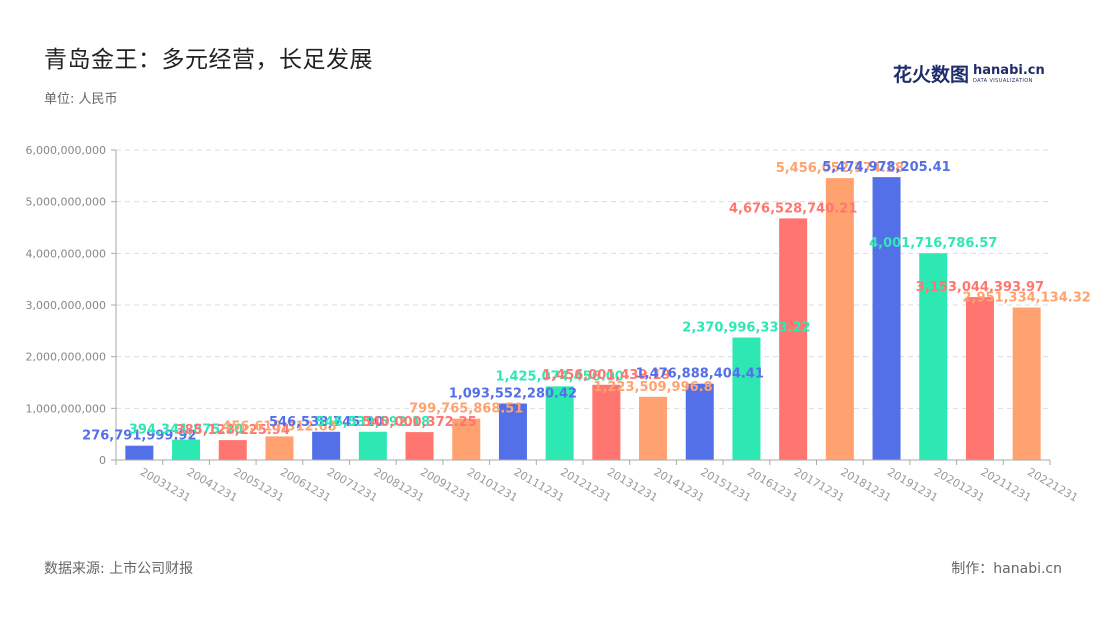  I want to click on x-tick-label: 20171231, so click(819, 484).